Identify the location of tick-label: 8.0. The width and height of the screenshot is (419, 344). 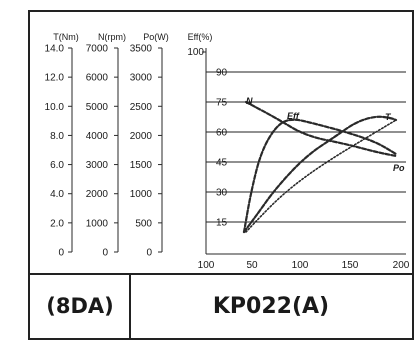
(57, 136).